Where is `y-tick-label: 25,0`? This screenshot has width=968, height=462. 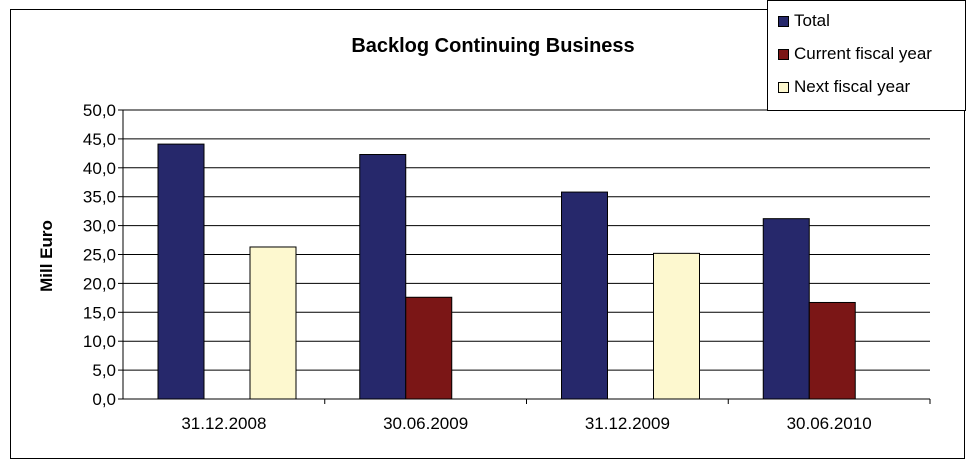
y-tick-label: 25,0 is located at coordinates (99, 255).